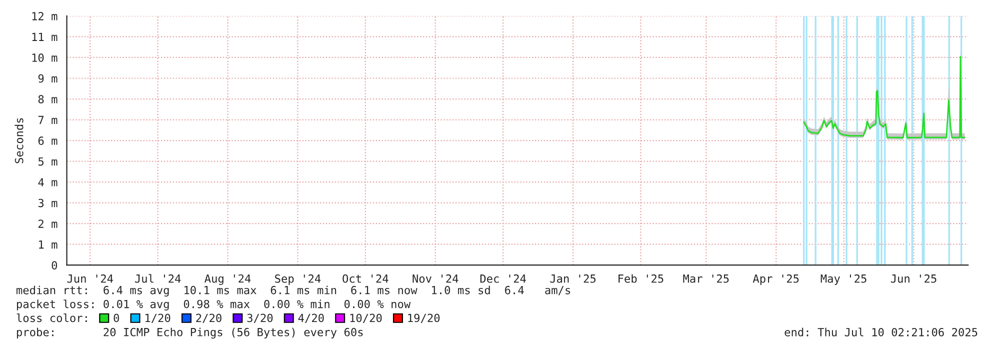 The width and height of the screenshot is (997, 347). Describe the element at coordinates (158, 319) in the screenshot. I see `legend-label: 1/20` at that location.